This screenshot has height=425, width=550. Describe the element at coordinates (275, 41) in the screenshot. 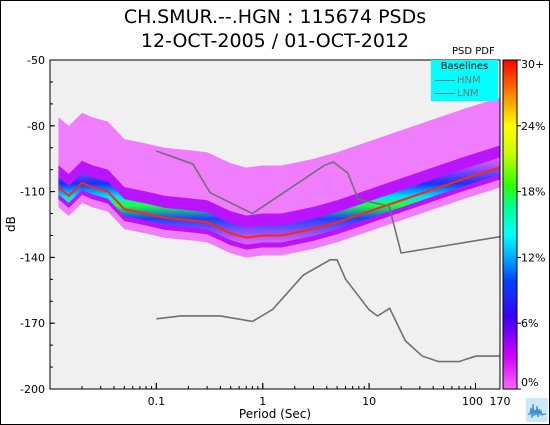

I see `chart-title-line2: 12-OCT-2005 / 01-OCT-2012` at that location.